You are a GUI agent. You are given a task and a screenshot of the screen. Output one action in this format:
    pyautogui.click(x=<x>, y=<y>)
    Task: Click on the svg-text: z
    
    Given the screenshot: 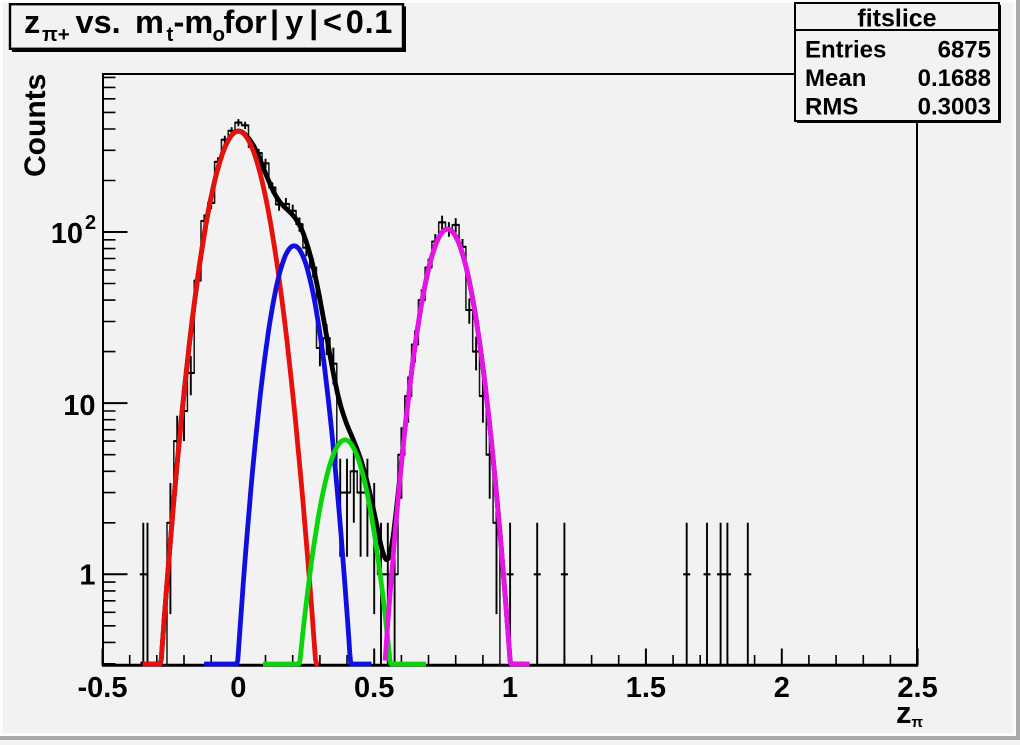 What is the action you would take?
    pyautogui.click(x=32, y=22)
    